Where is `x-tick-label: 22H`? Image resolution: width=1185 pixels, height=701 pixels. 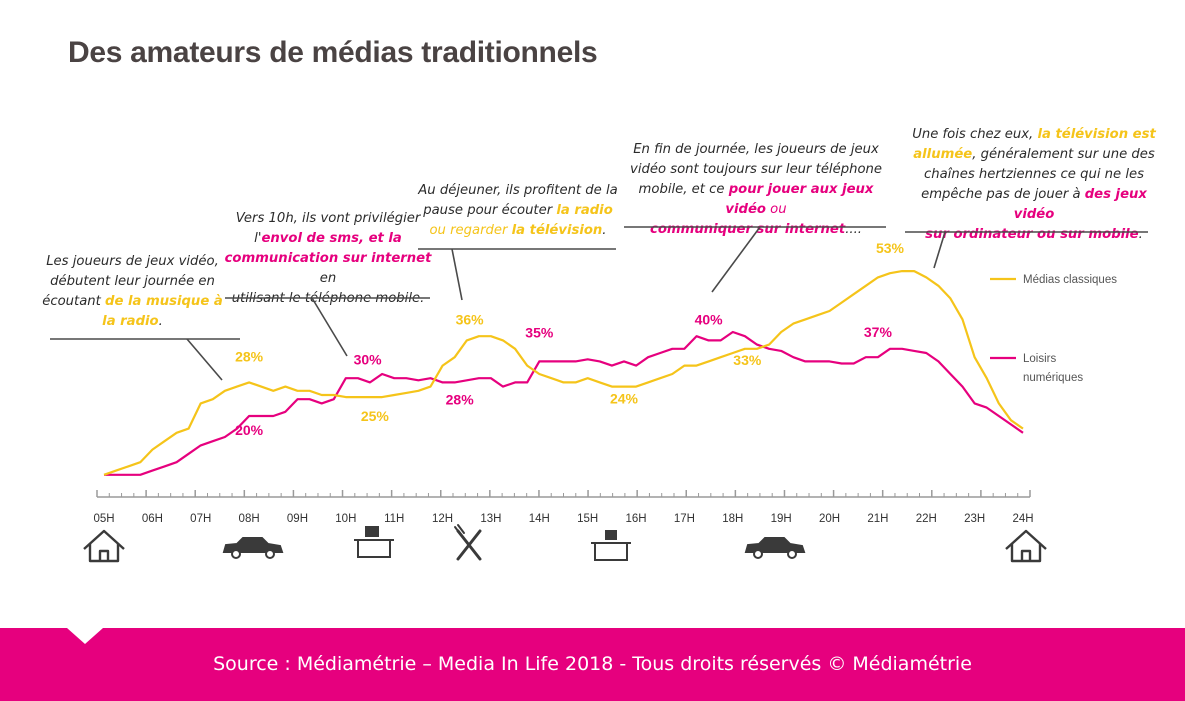 x-tick-label: 22H is located at coordinates (926, 519).